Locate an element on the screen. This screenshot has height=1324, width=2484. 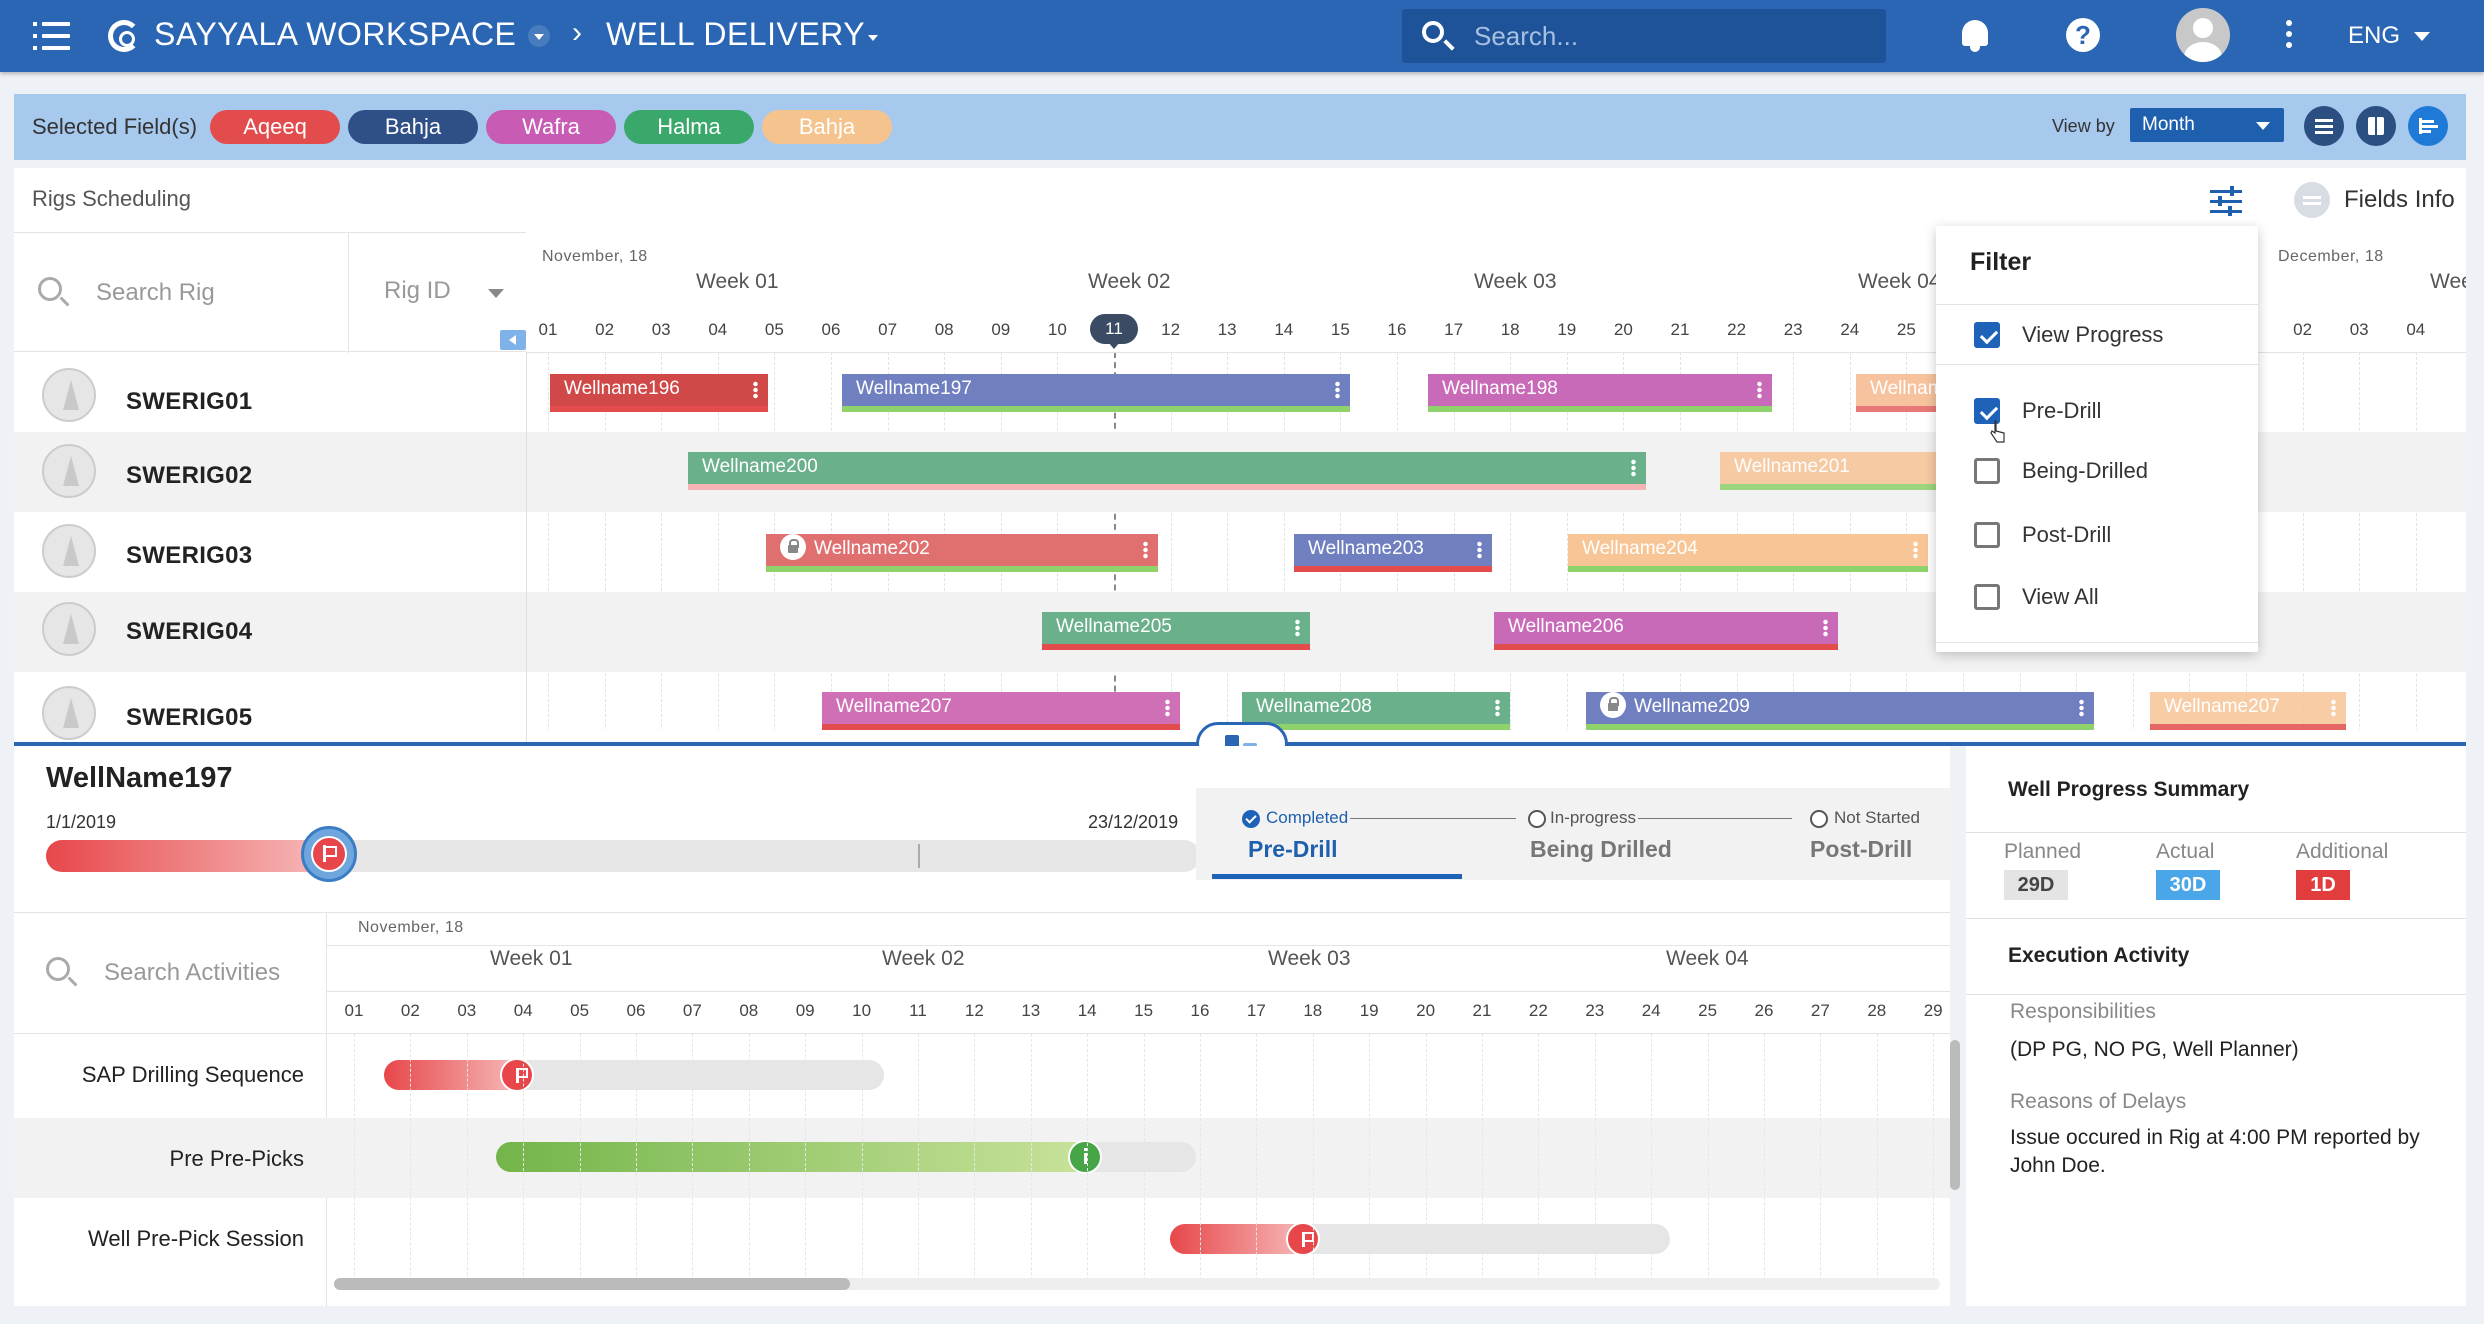
day-label: 03 is located at coordinates (2359, 329).